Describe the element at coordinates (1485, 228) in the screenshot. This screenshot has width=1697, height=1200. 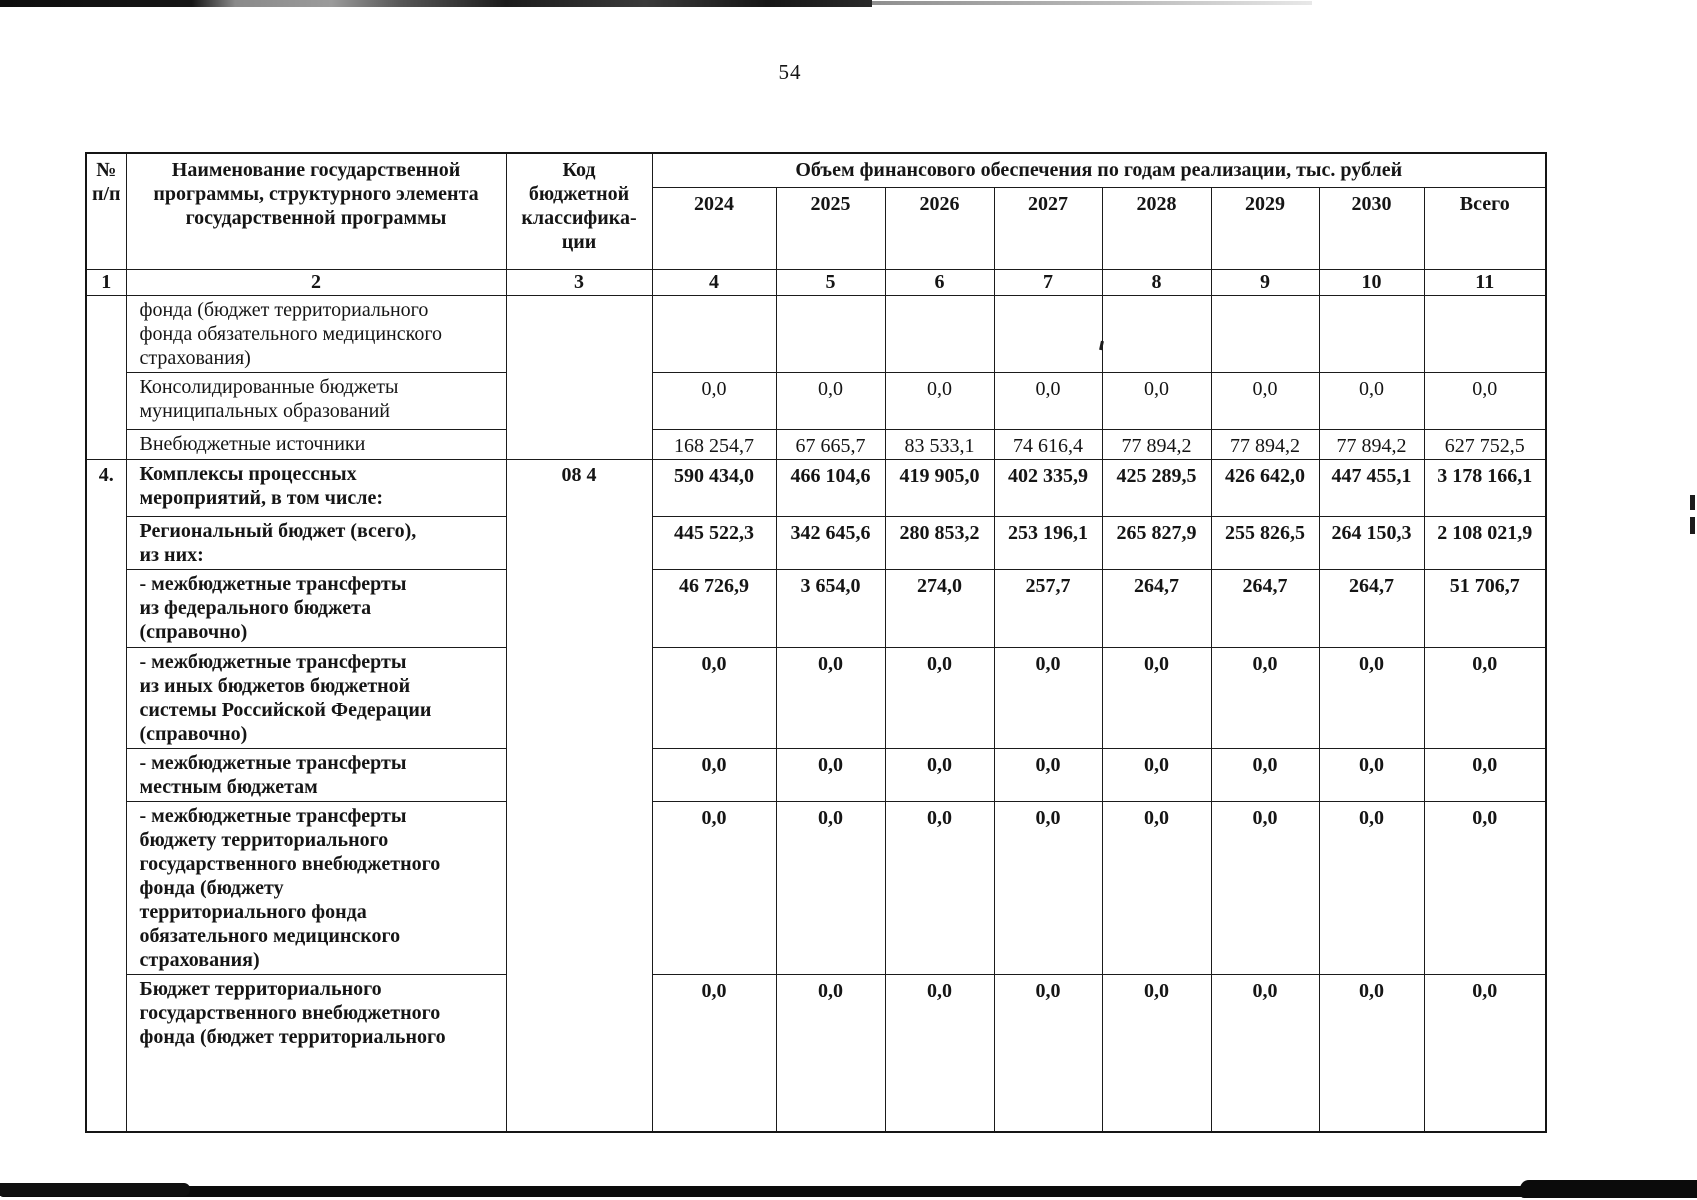
I see `header-total: Всего` at that location.